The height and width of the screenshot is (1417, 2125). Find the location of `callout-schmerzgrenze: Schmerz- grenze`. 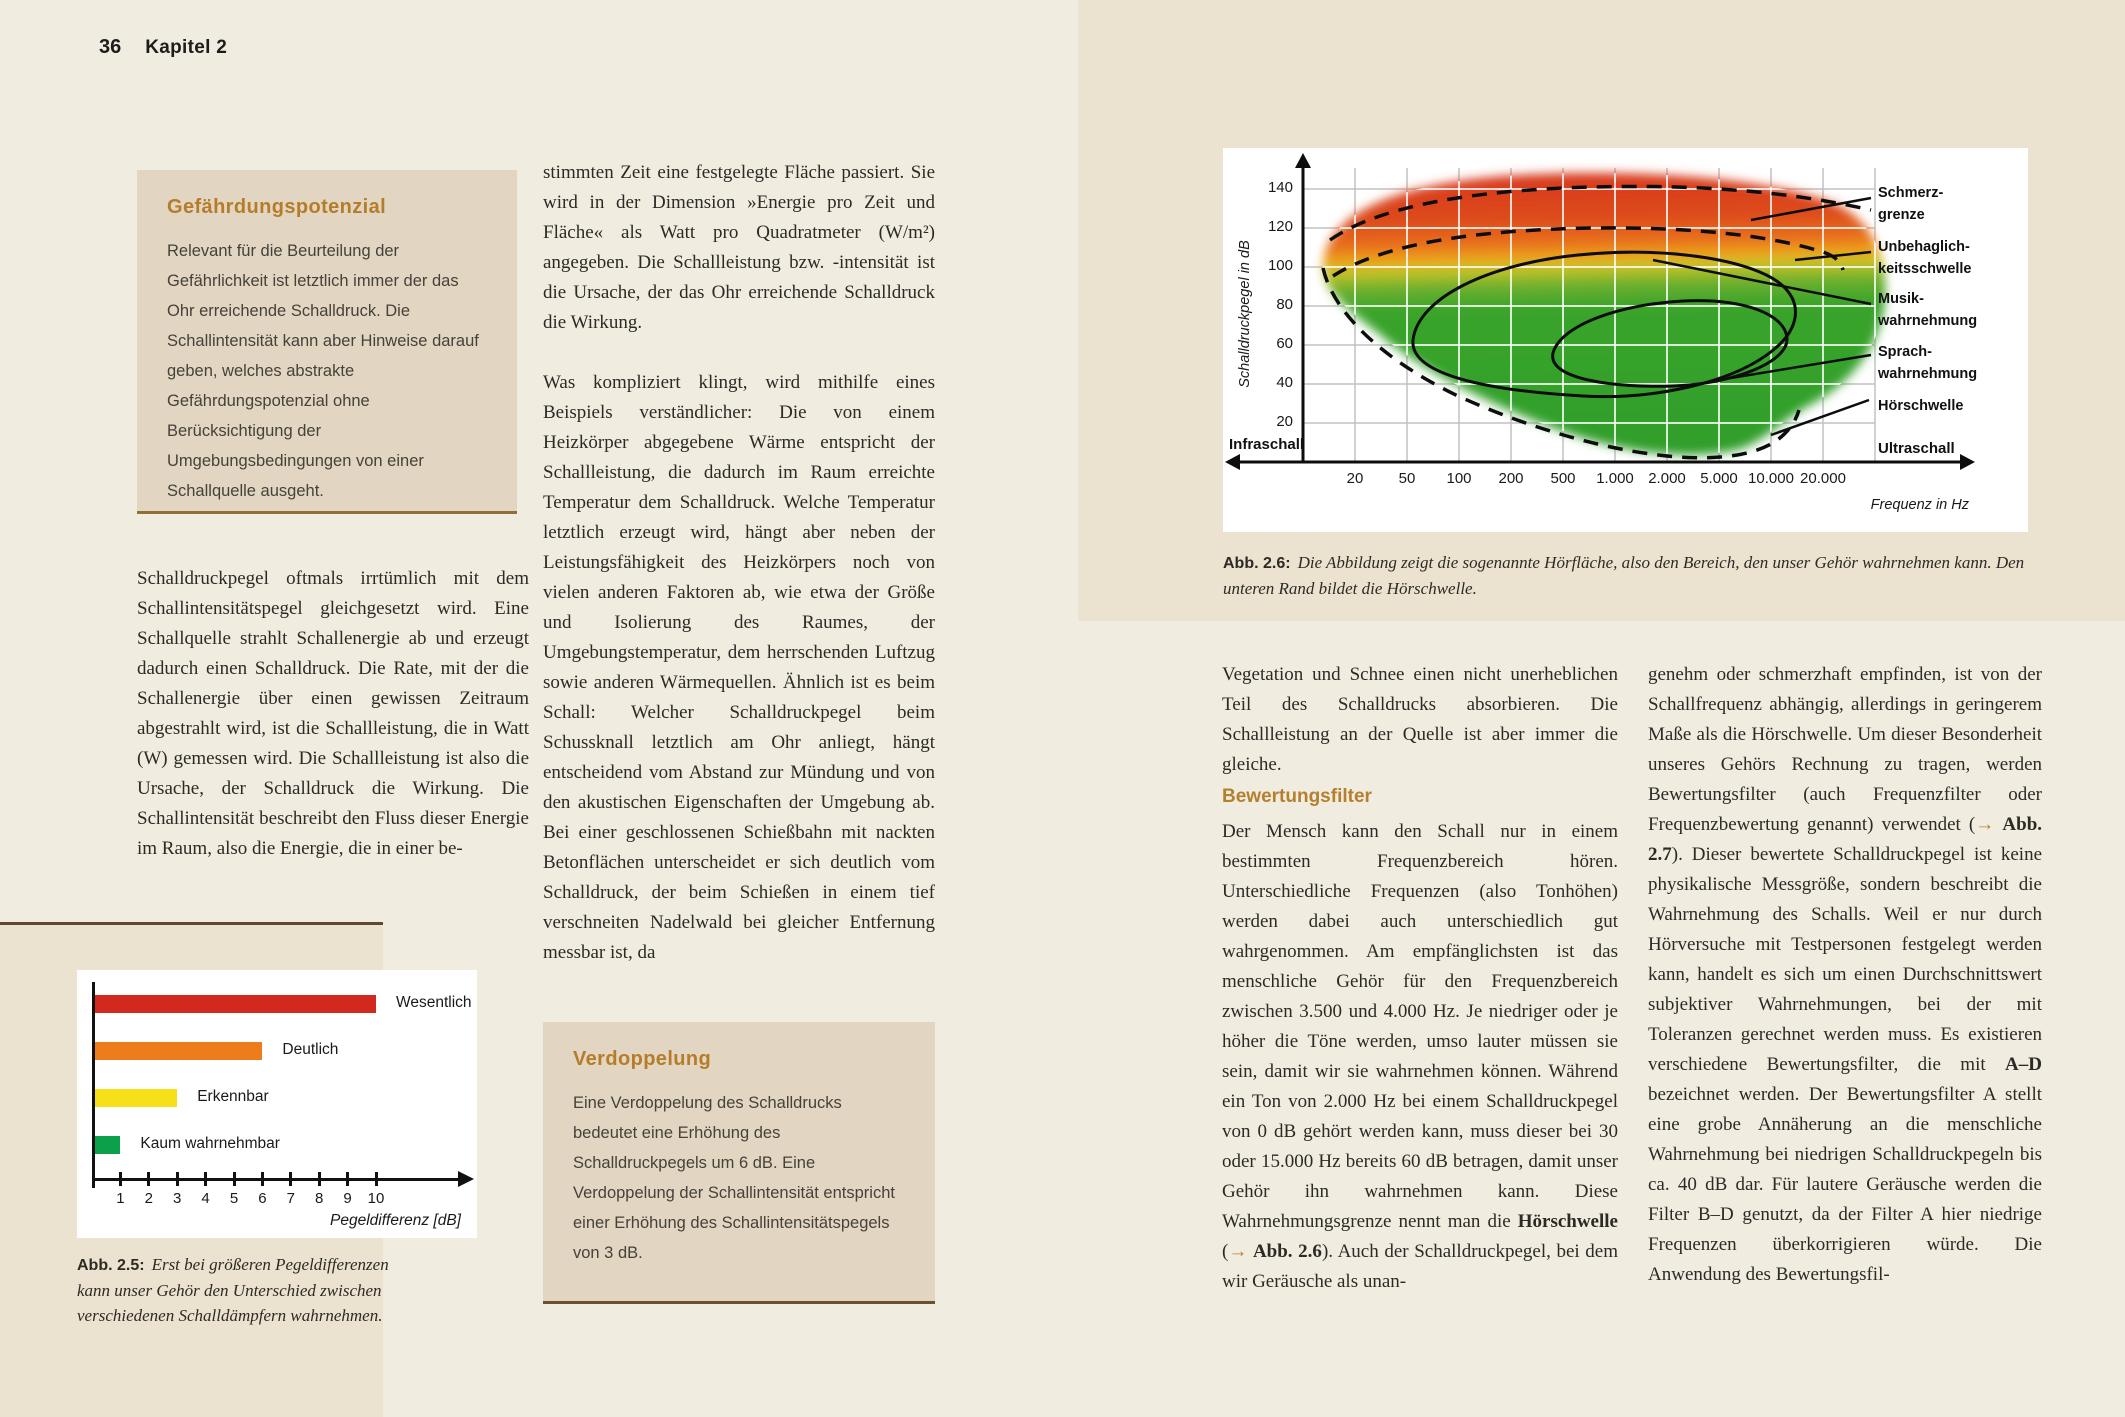

callout-schmerzgrenze: Schmerz- grenze is located at coordinates (1911, 204).